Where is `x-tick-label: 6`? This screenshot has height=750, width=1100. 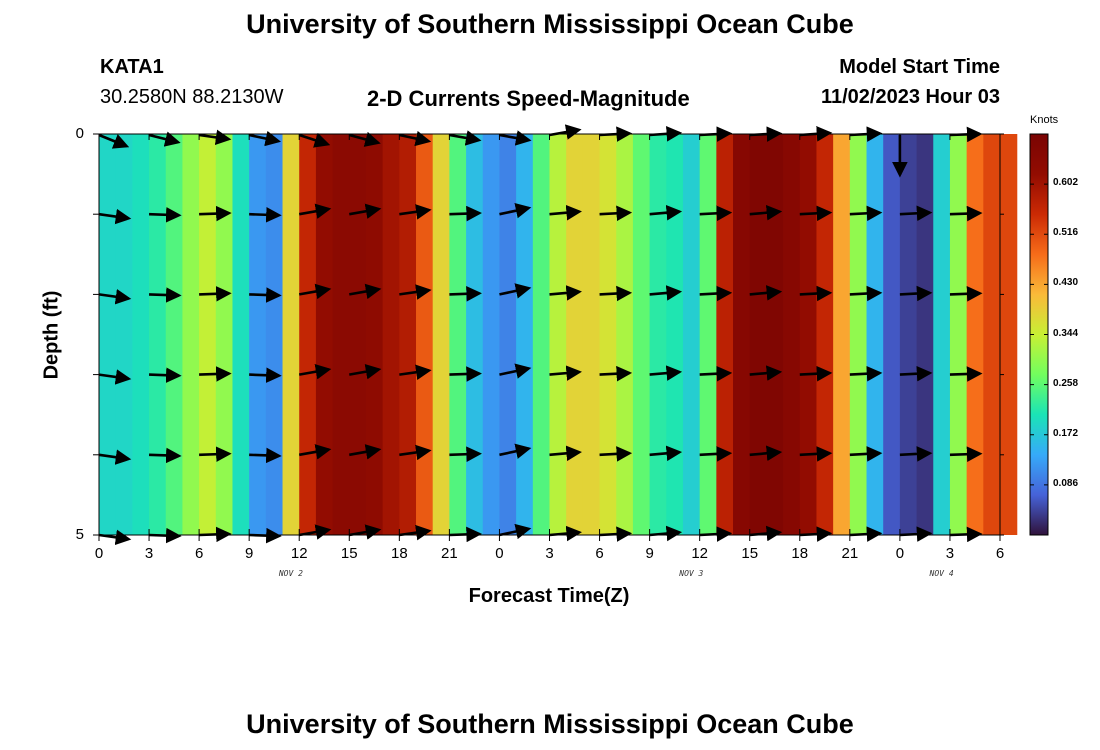
x-tick-label: 6 is located at coordinates (599, 553).